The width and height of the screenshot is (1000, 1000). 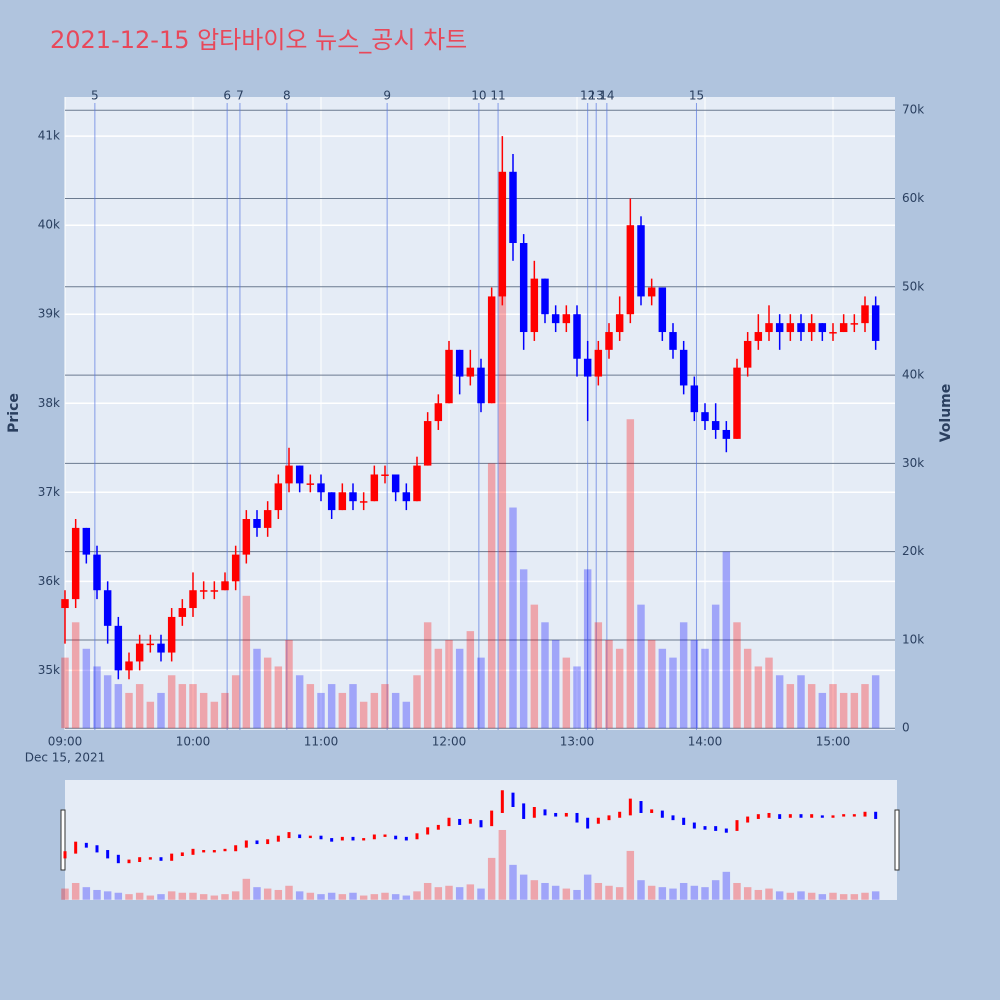 What do you see at coordinates (65, 758) in the screenshot?
I see `date-label: Dec 15, 2021` at bounding box center [65, 758].